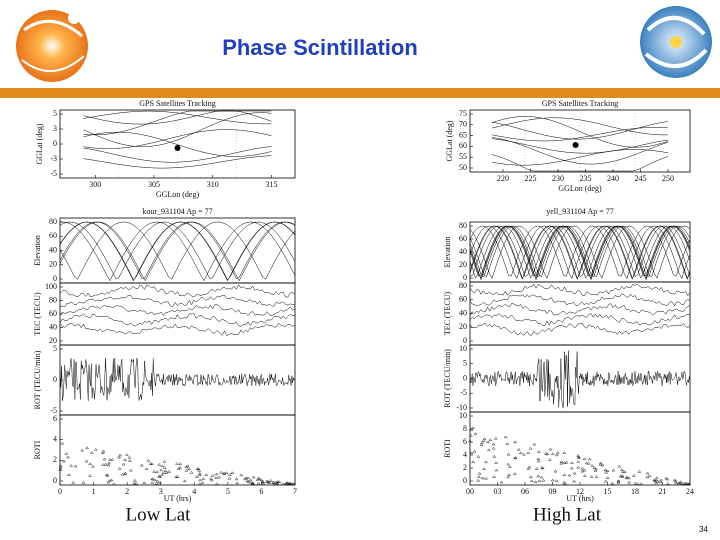 The height and width of the screenshot is (540, 720). I want to click on logo-right, so click(676, 42).